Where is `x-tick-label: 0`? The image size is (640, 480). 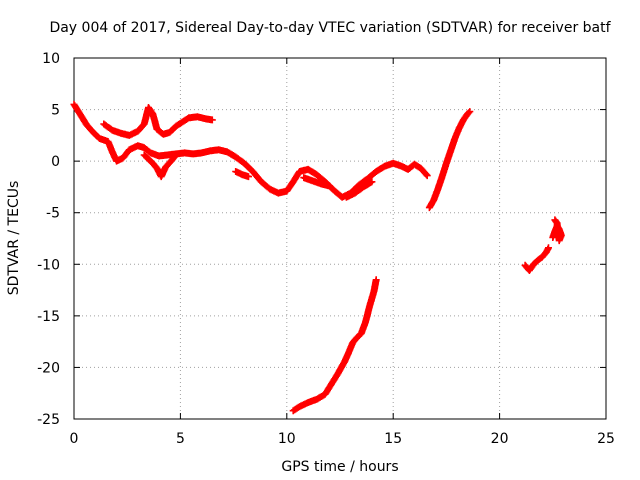
x-tick-label: 0 is located at coordinates (74, 439).